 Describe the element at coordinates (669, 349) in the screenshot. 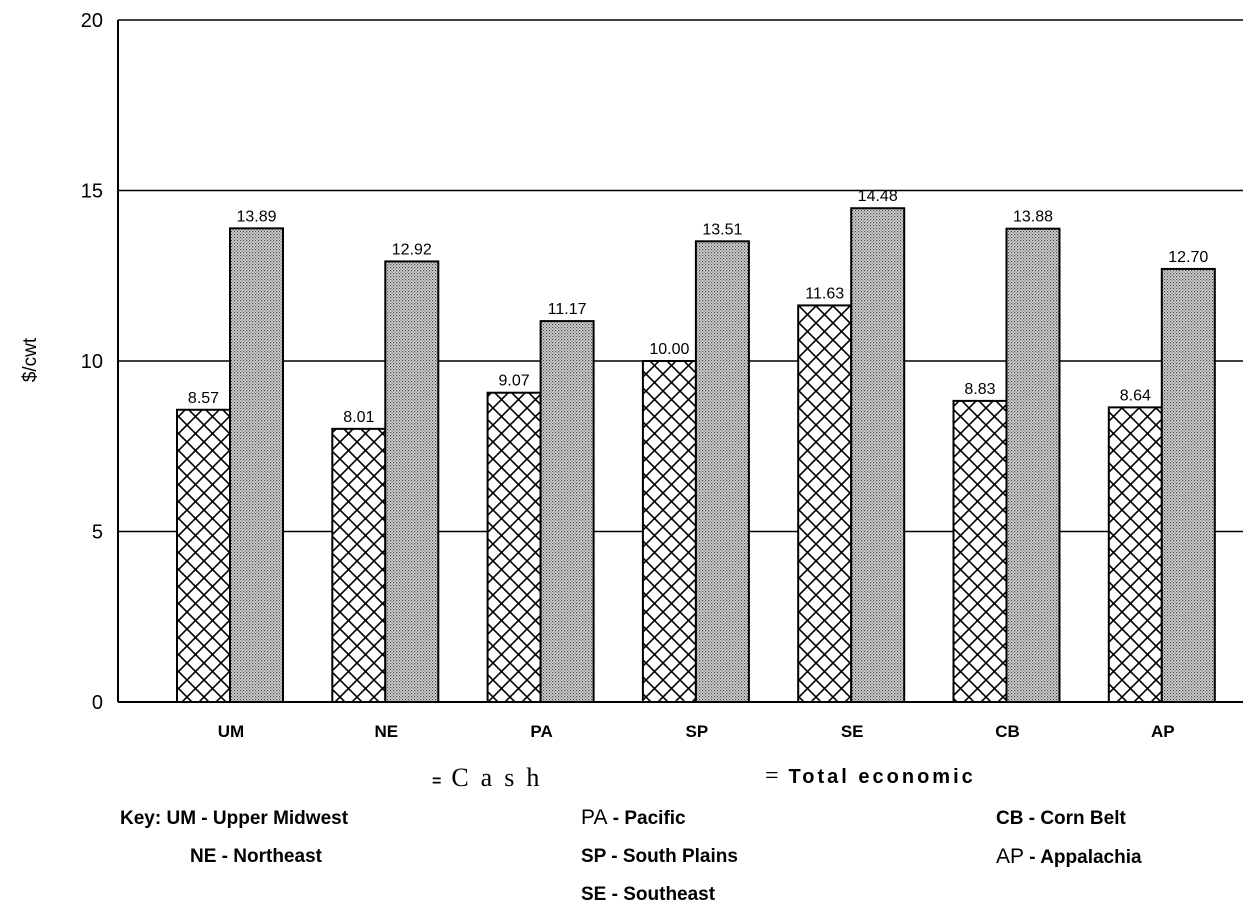

I see `data-label: 10.00` at that location.